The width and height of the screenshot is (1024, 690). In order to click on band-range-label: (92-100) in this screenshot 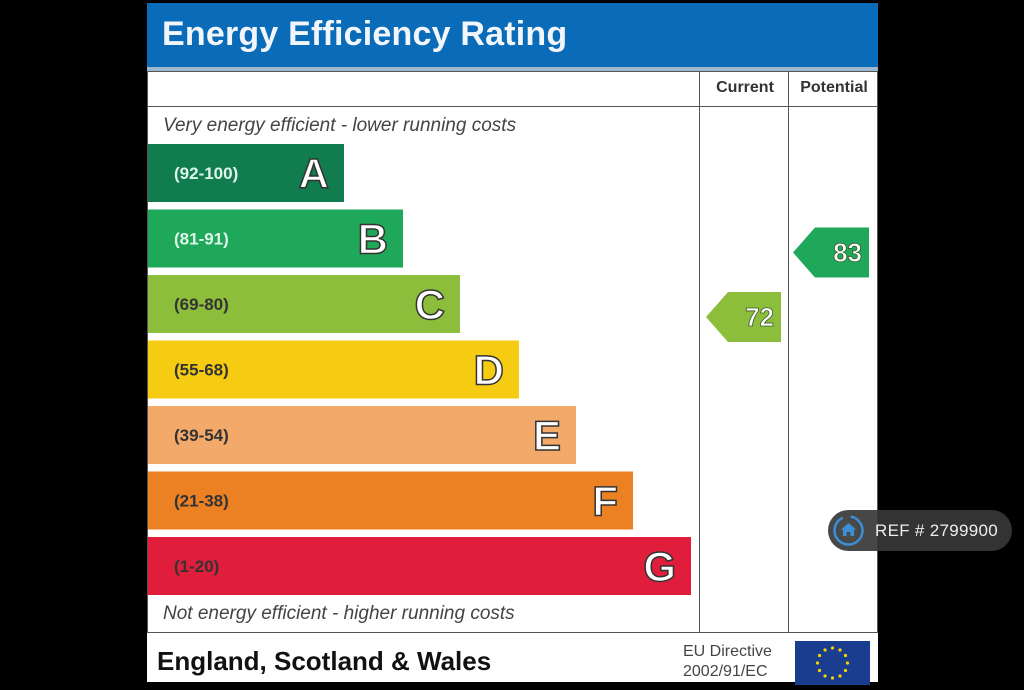, I will do `click(206, 173)`.